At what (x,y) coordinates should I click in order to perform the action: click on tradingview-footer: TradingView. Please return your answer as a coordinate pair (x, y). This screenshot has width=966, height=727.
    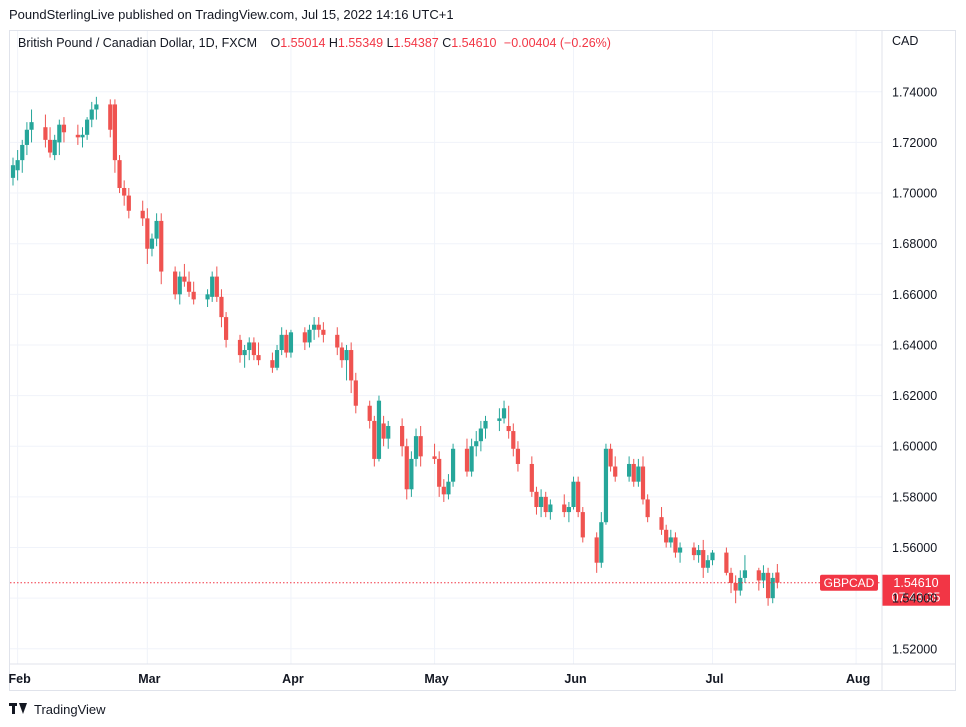
    Looking at the image, I should click on (57, 709).